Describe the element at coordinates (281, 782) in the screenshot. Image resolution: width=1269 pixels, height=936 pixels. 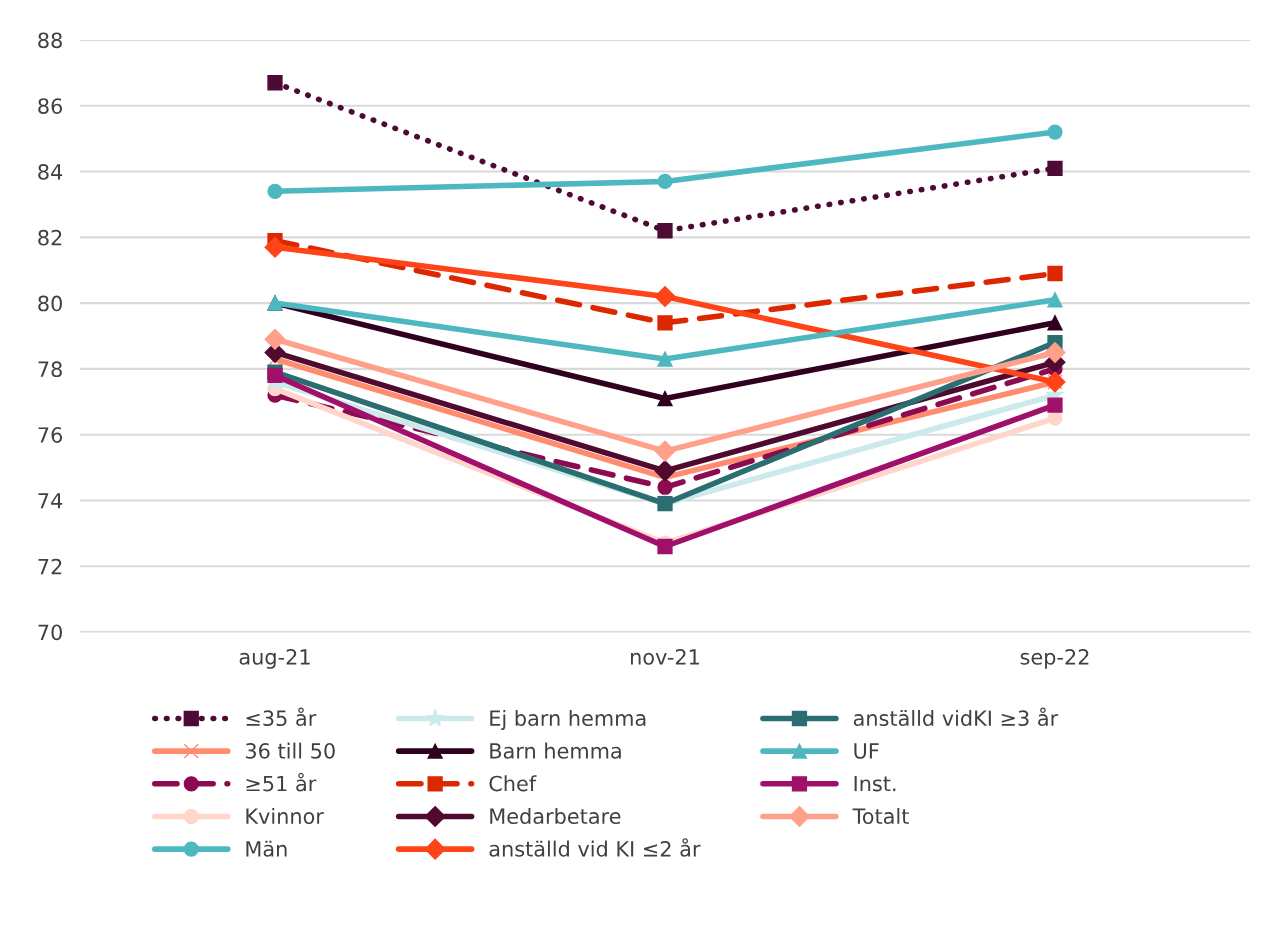
I see `legend-label: ≥51 år` at that location.